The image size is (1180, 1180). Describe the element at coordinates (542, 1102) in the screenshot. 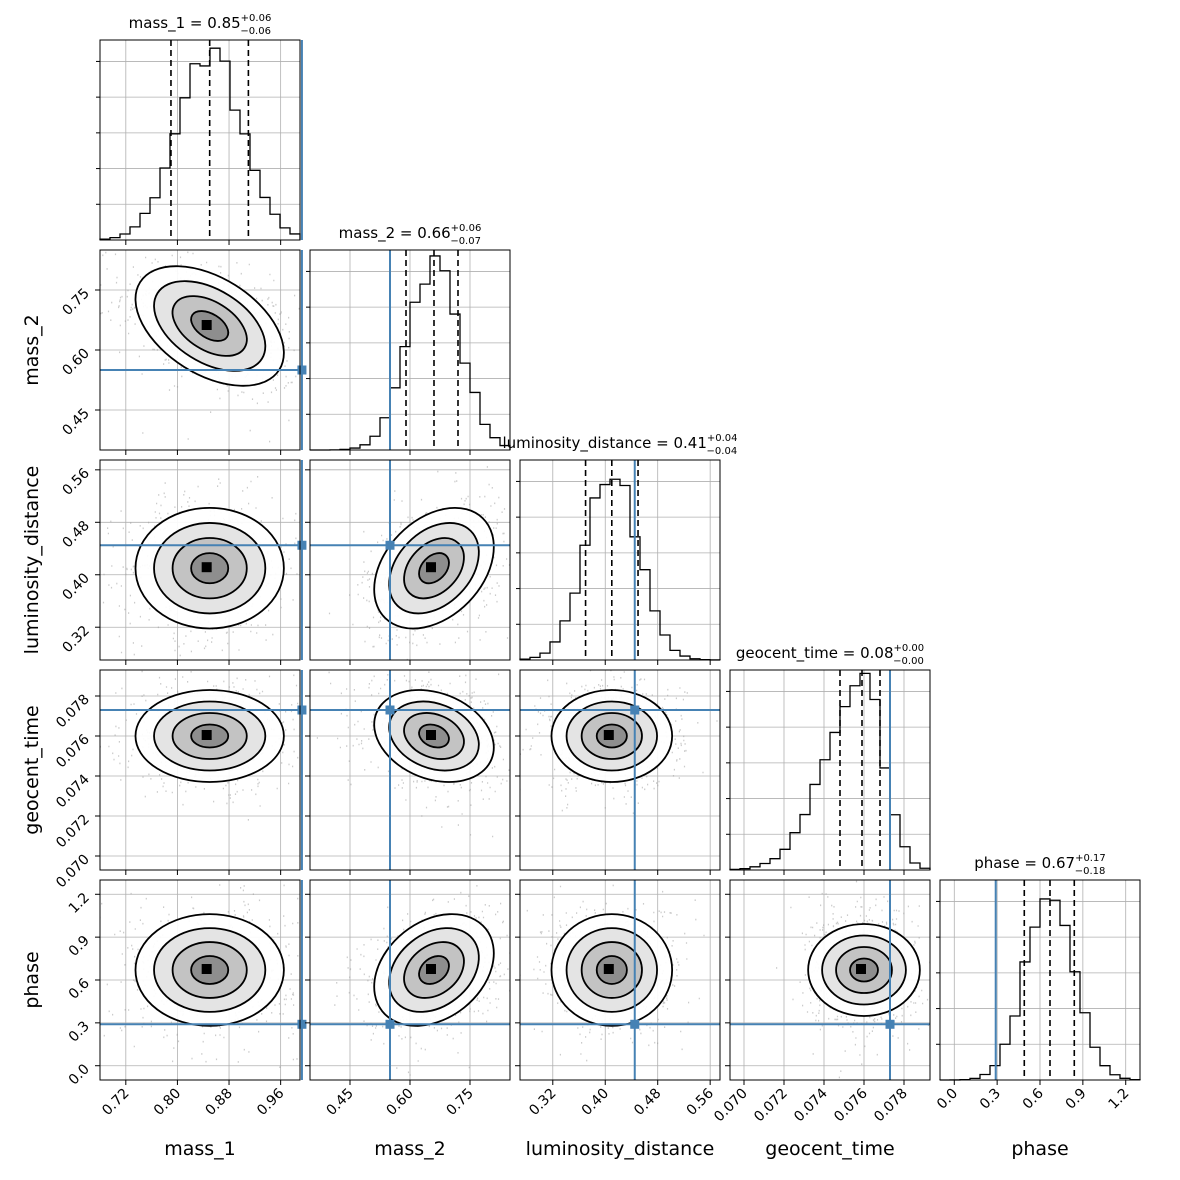

I see `x-tick-label: 0.32` at that location.